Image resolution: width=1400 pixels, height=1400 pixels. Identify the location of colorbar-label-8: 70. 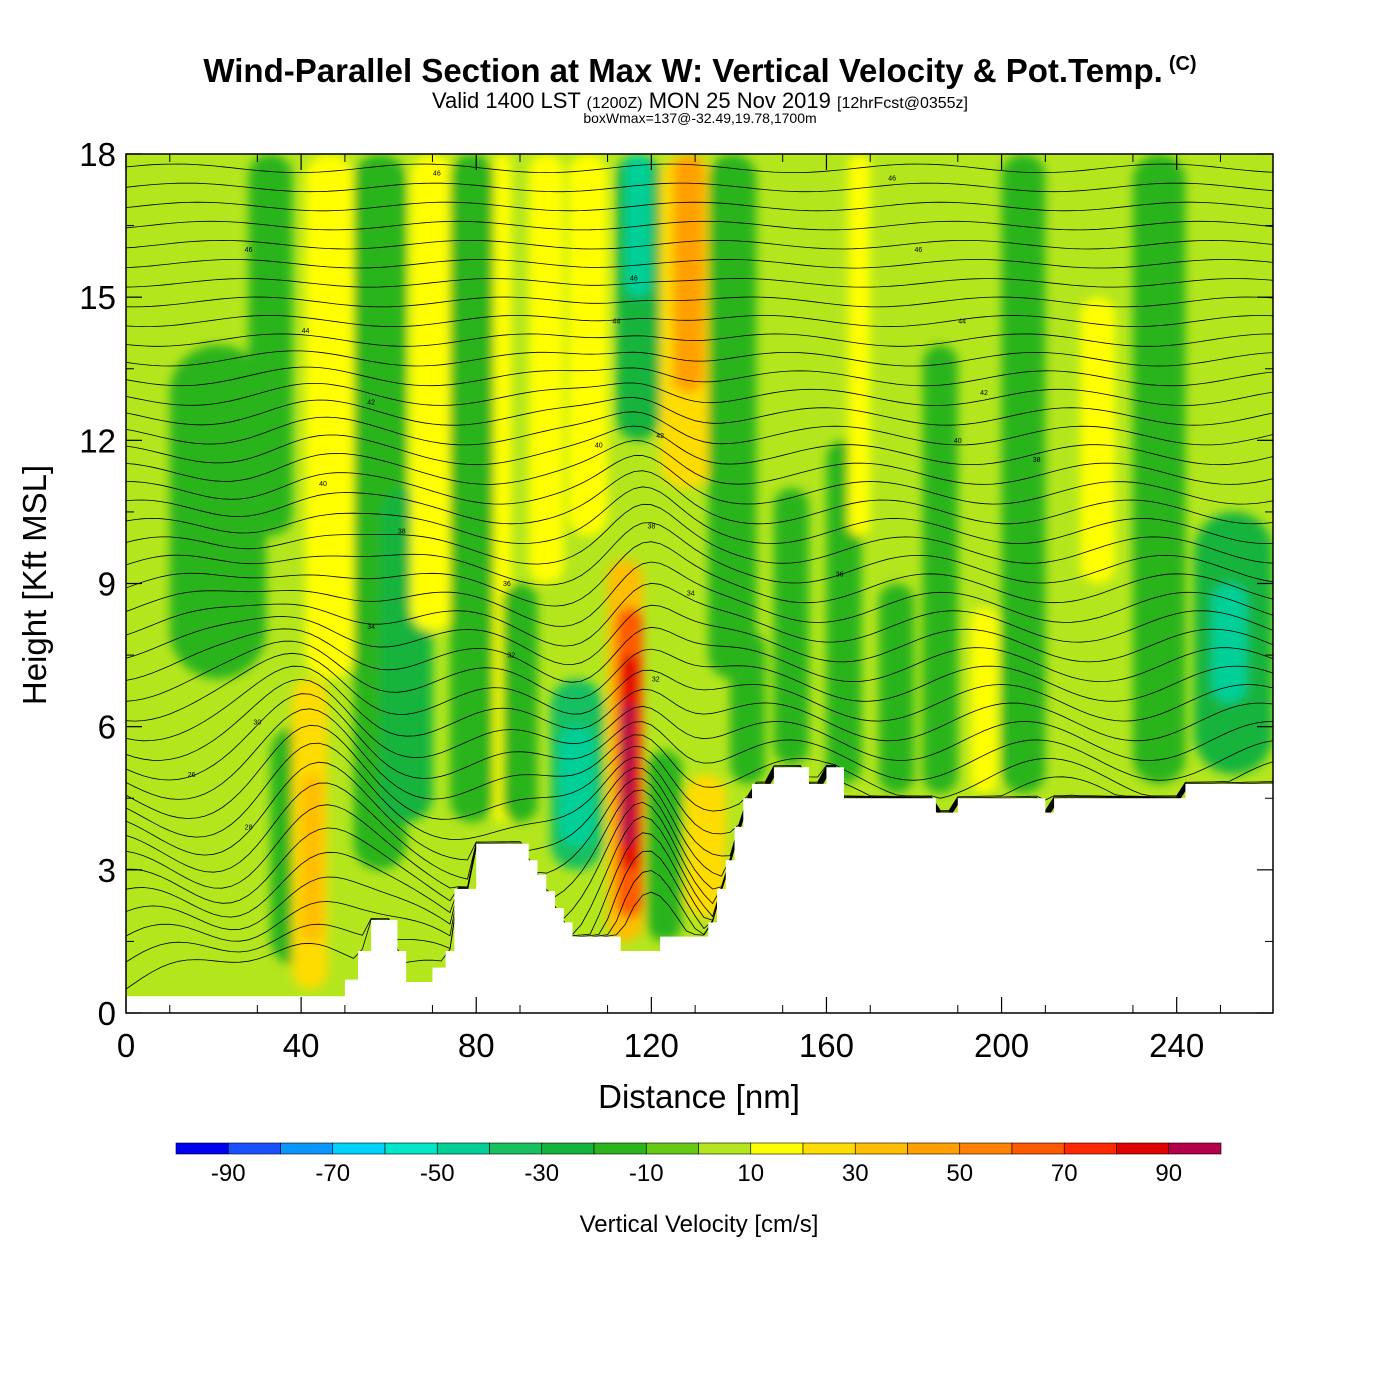
(1064, 1173).